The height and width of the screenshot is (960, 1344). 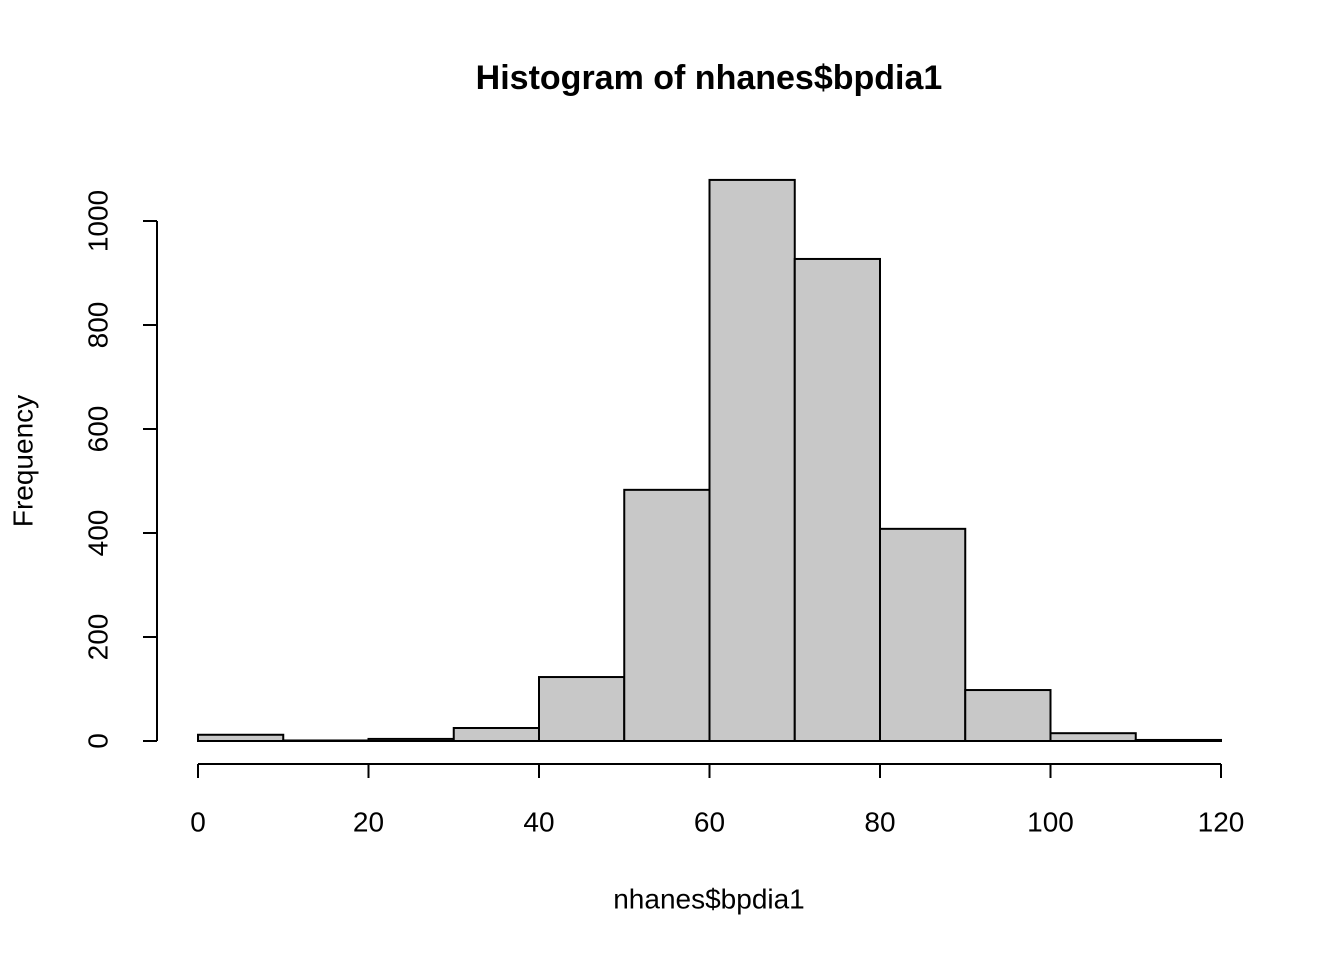 What do you see at coordinates (97, 741) in the screenshot?
I see `y-tick-label: 0` at bounding box center [97, 741].